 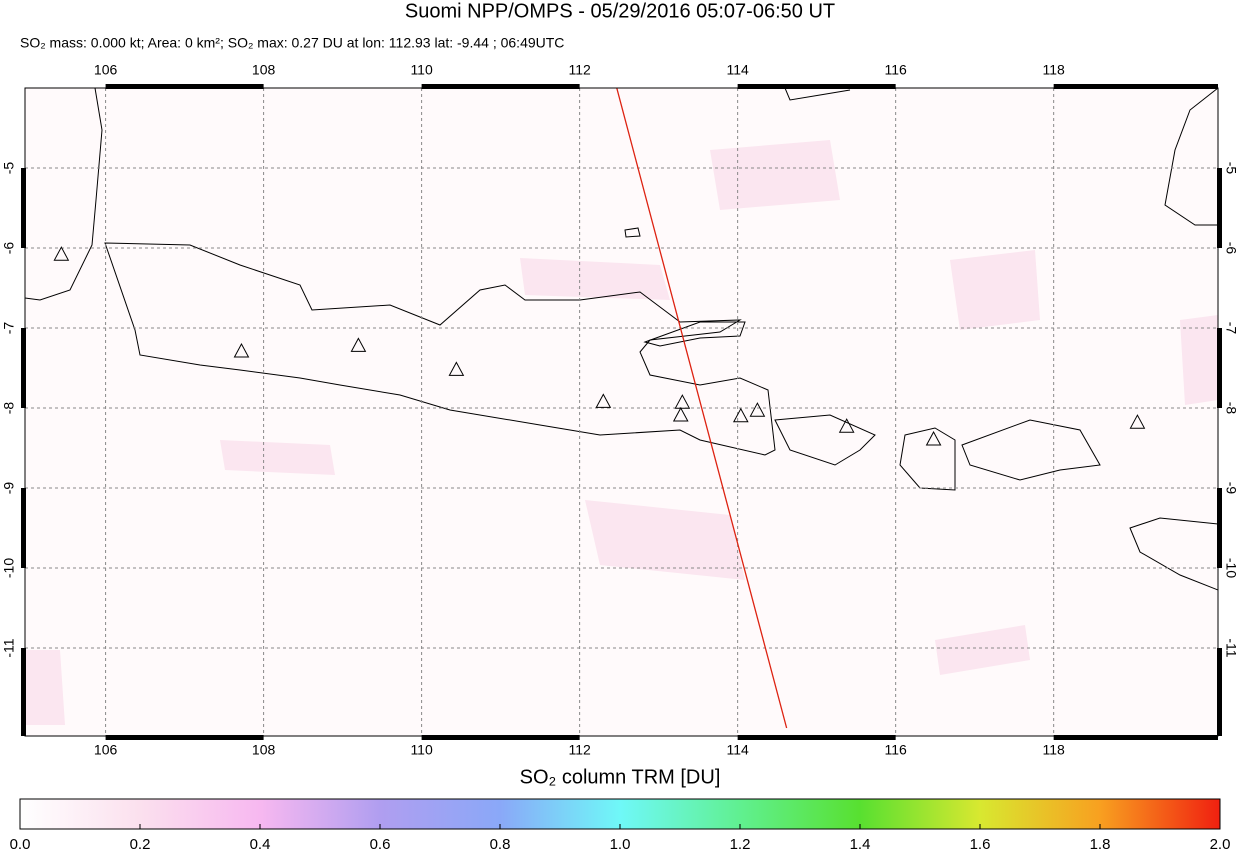 What do you see at coordinates (1191, 157) in the screenshot?
I see `coast-sulawesi` at bounding box center [1191, 157].